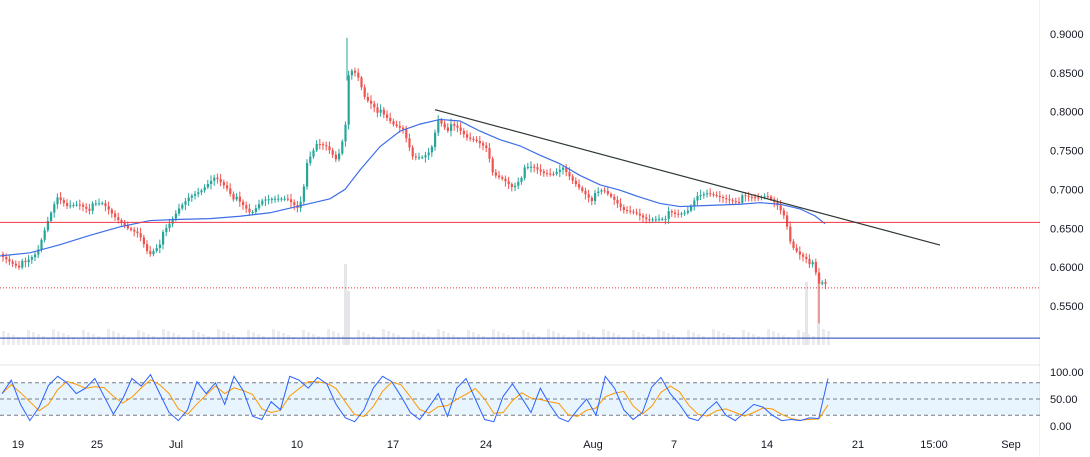 Image resolution: width=1090 pixels, height=457 pixels. I want to click on time-tick-label: 7, so click(674, 445).